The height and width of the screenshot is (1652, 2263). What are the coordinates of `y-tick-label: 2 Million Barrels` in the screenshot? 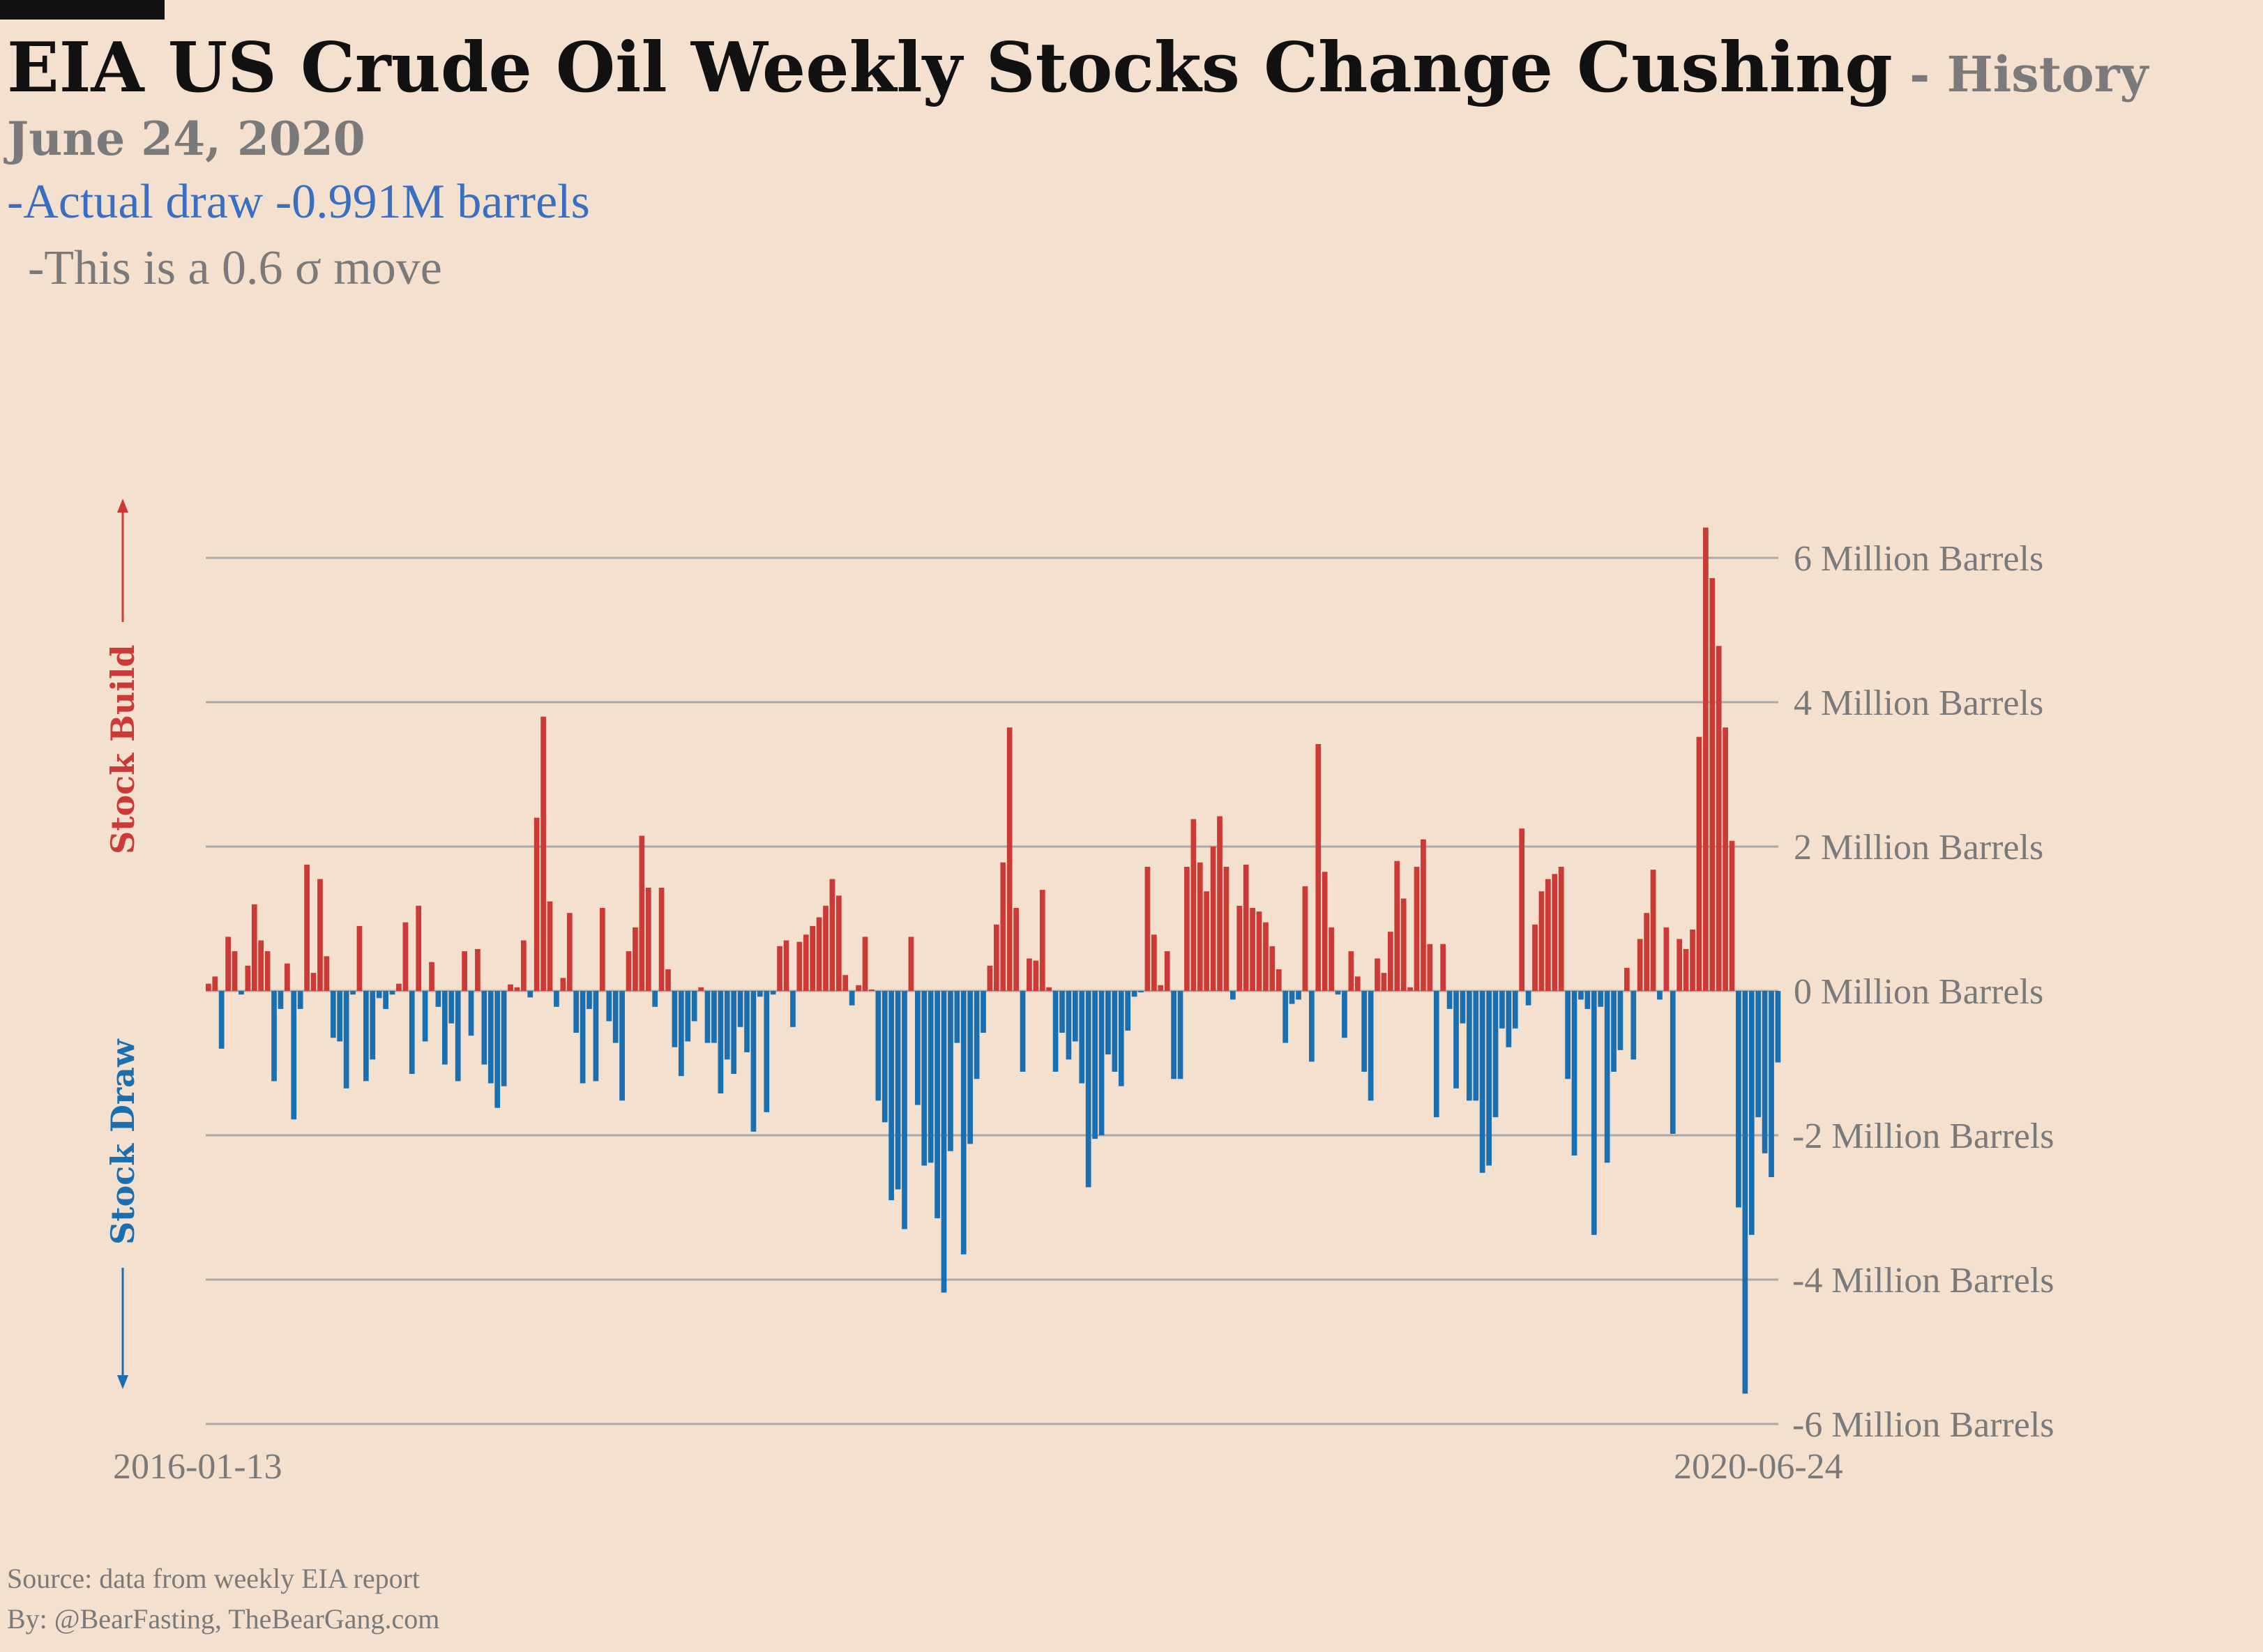 It's located at (1919, 847).